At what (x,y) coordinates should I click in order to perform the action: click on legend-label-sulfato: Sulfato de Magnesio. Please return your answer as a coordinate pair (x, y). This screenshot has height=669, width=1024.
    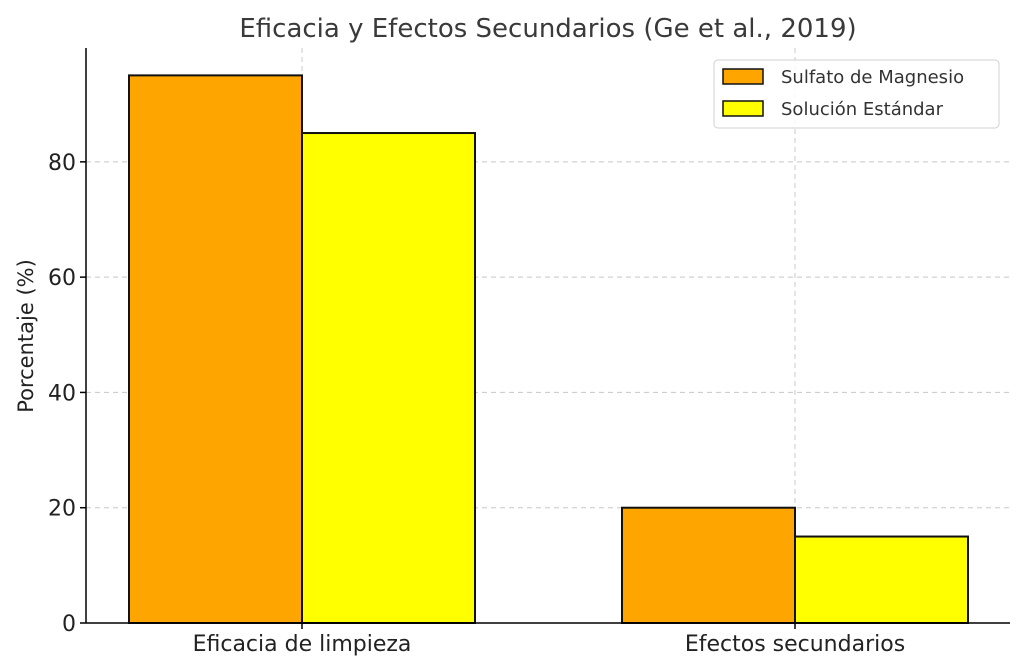
    Looking at the image, I should click on (872, 77).